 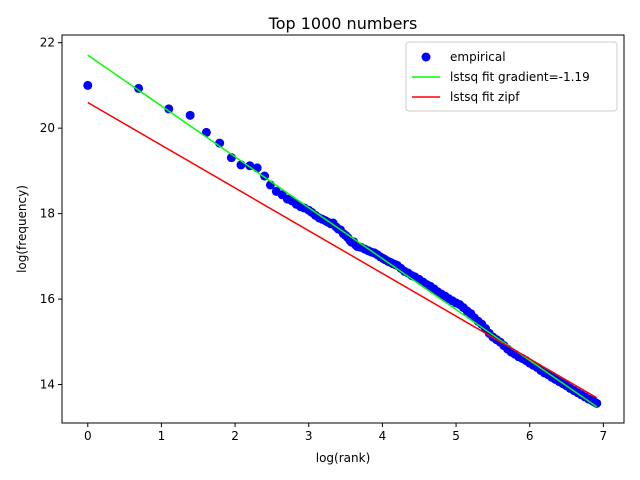 What do you see at coordinates (383, 436) in the screenshot?
I see `x-tick-label: 4` at bounding box center [383, 436].